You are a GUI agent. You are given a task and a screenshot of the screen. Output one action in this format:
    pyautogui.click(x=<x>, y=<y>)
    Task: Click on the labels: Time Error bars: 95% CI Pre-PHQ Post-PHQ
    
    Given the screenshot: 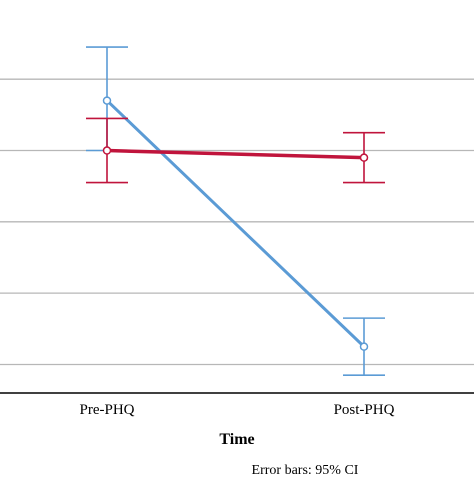 What is the action you would take?
    pyautogui.click(x=237, y=440)
    